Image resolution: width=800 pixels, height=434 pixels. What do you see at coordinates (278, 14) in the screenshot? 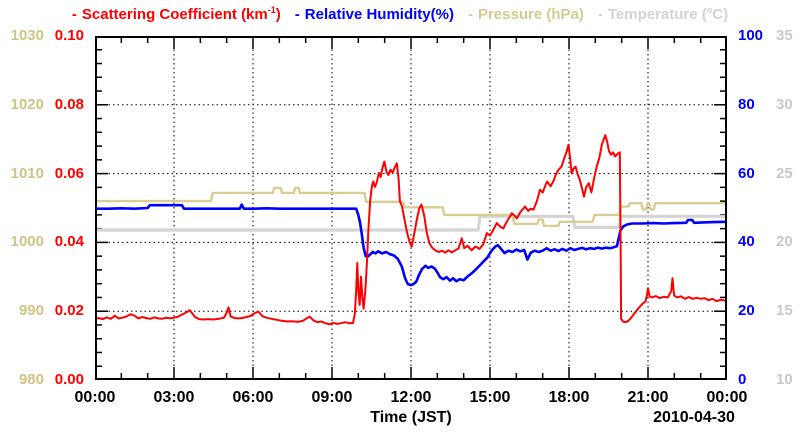
I see `legend-label-close: )` at bounding box center [278, 14].